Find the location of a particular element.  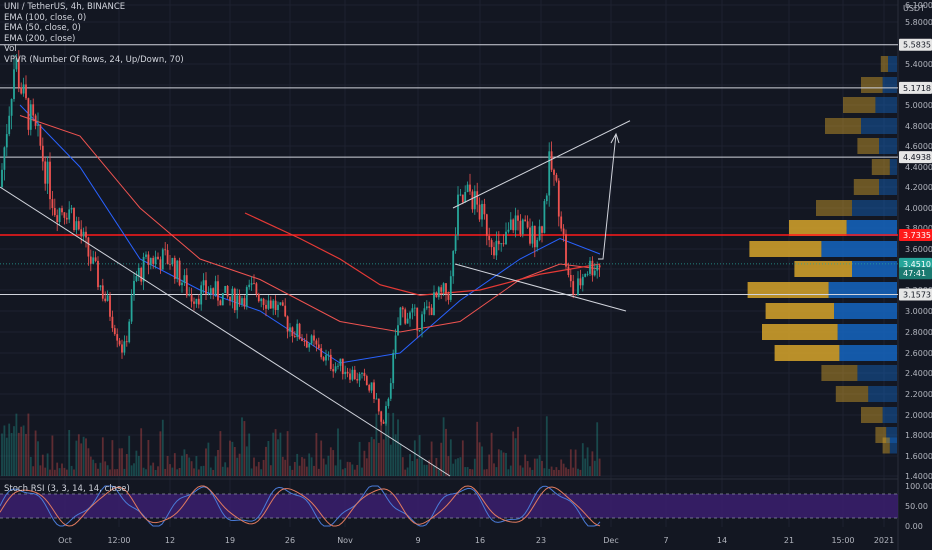

trendline-upper-channel is located at coordinates (541, 164).